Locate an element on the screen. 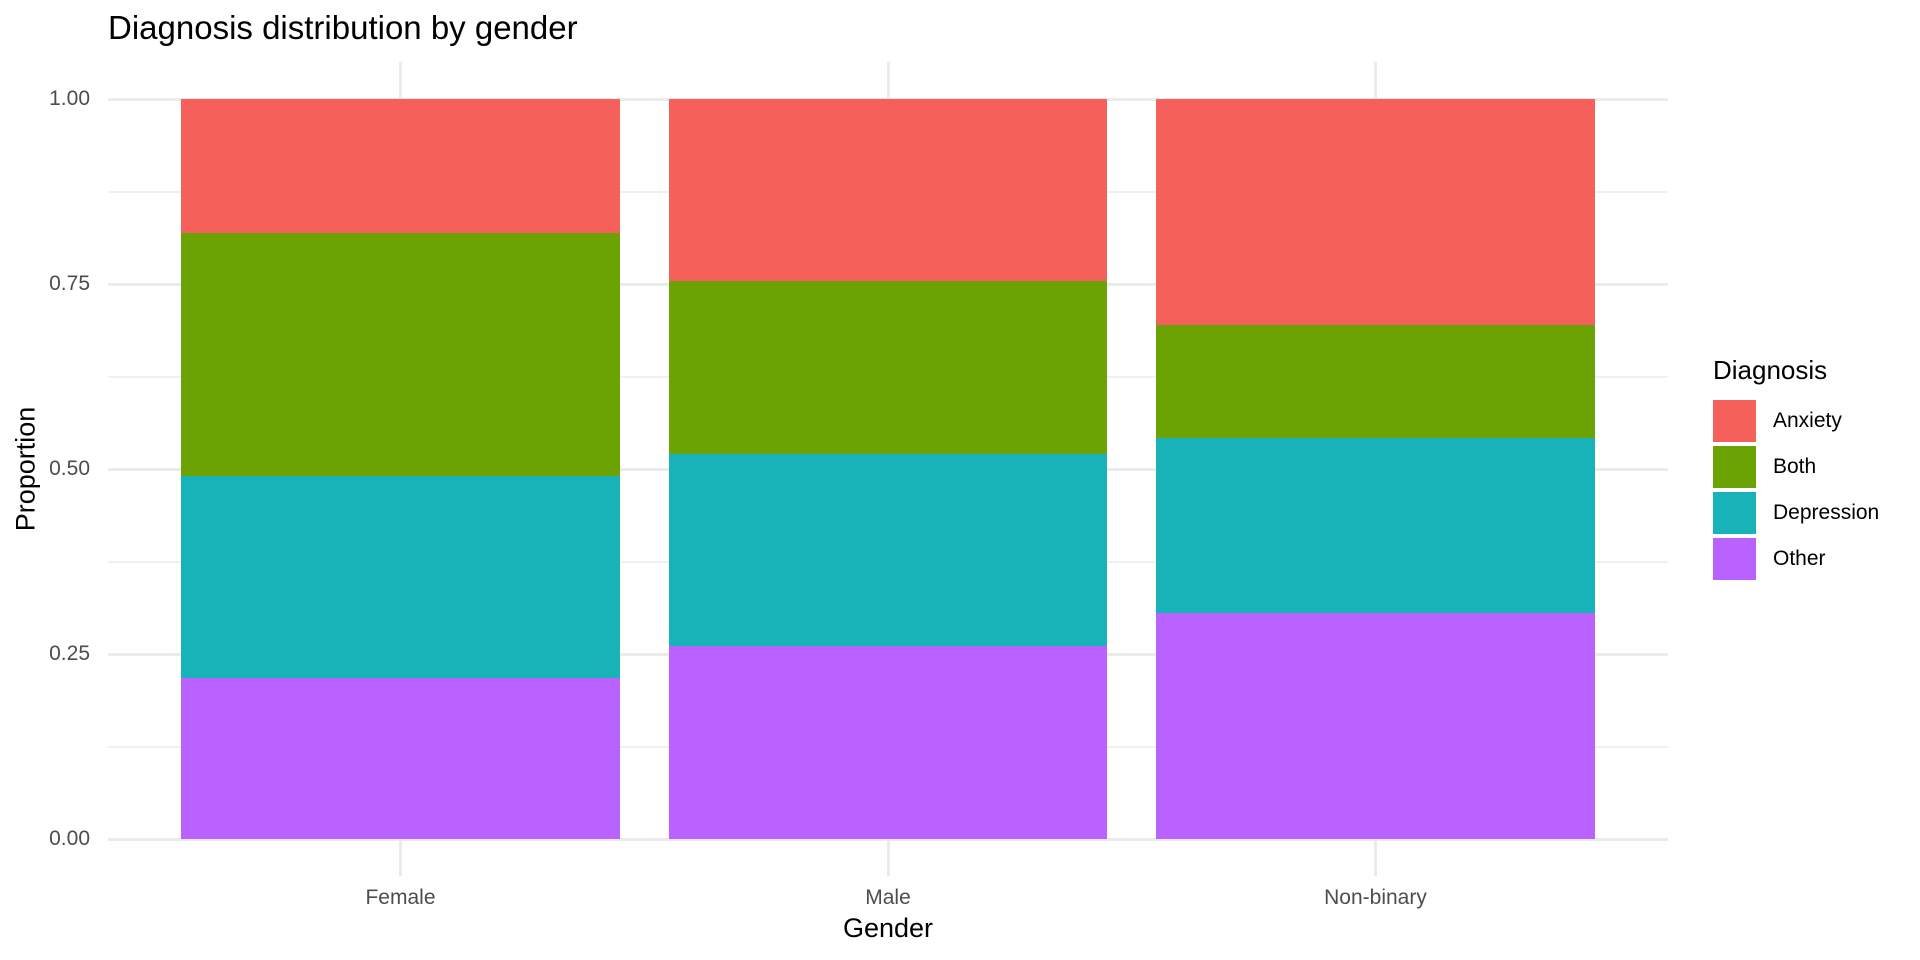 The width and height of the screenshot is (1920, 960). legend-item-both: Both is located at coordinates (1764, 467).